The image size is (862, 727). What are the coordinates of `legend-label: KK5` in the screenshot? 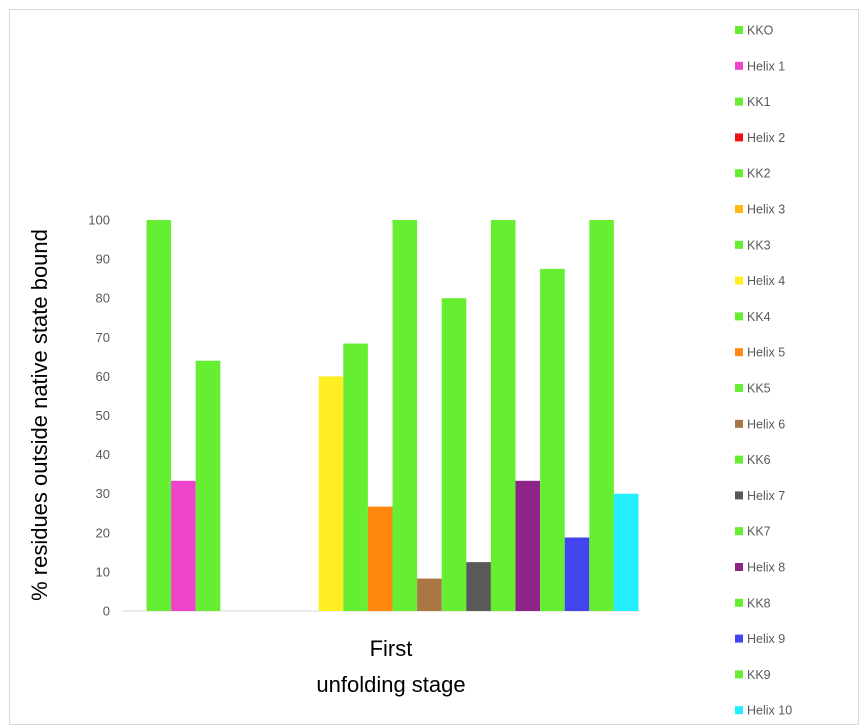 It's located at (759, 389).